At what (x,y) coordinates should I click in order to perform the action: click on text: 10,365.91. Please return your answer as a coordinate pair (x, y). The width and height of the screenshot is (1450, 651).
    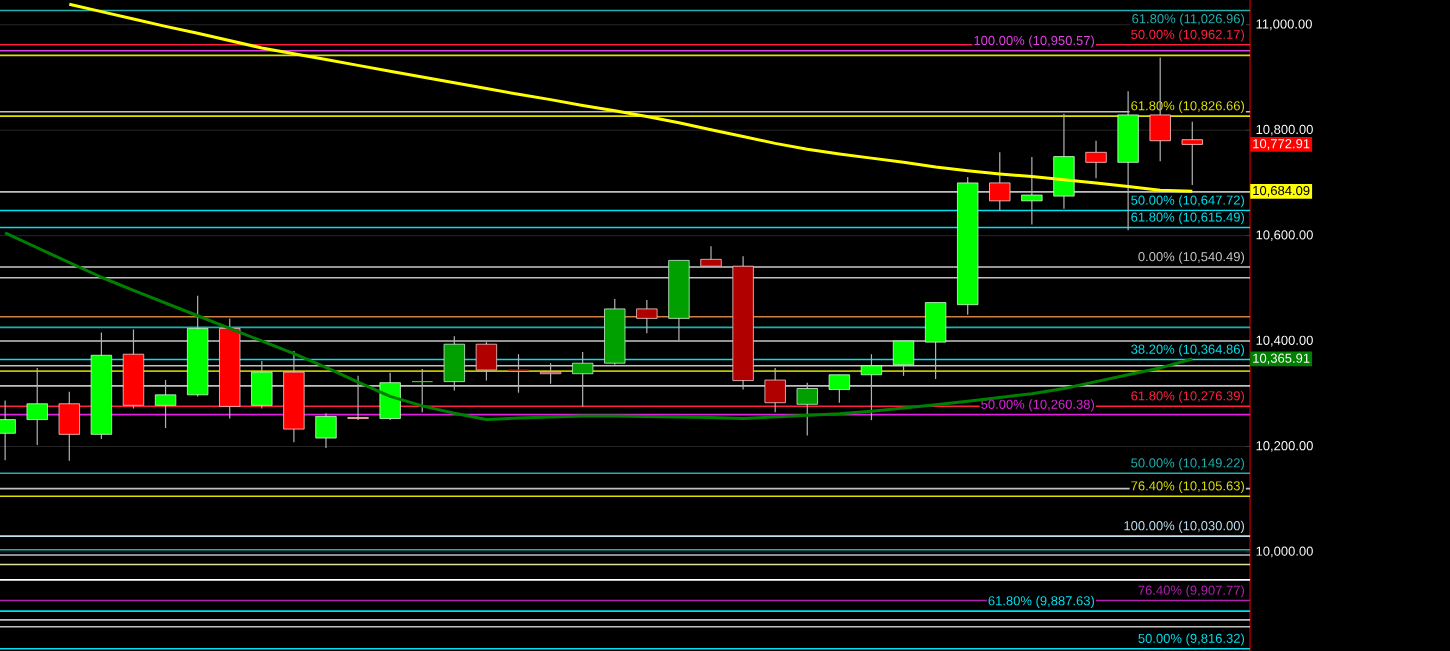
    Looking at the image, I should click on (1281, 359).